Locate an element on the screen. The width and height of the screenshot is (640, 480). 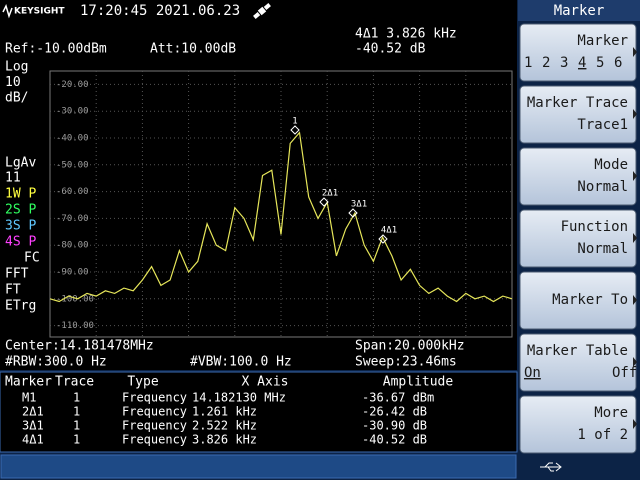
gps-icon is located at coordinates (262, 11).